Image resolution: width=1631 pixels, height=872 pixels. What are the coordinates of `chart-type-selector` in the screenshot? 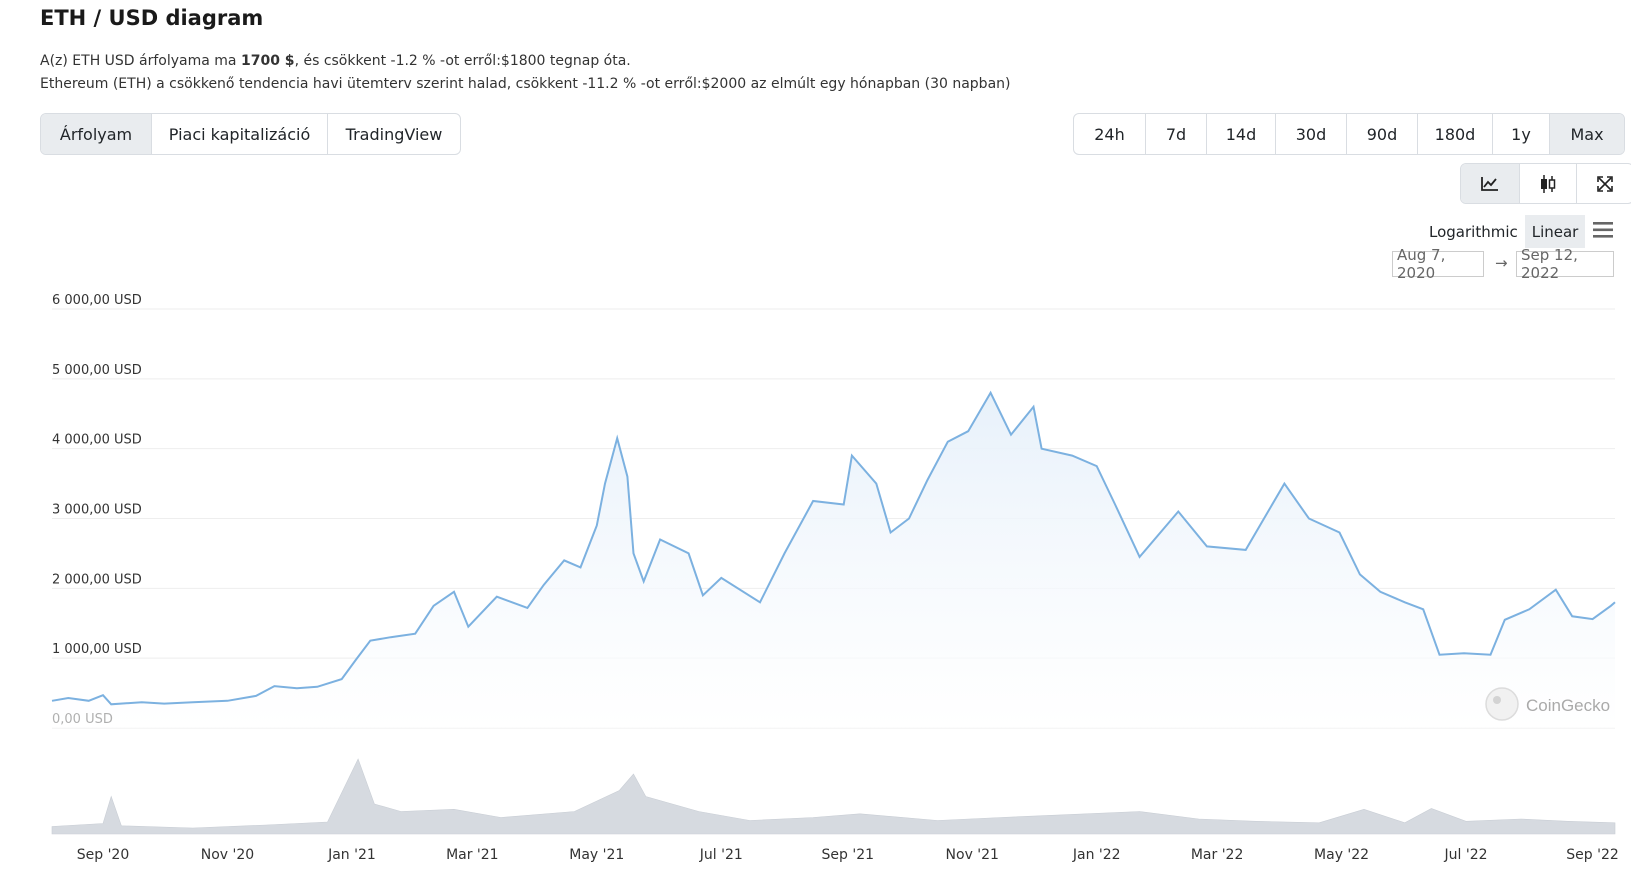 It's located at (1545, 183).